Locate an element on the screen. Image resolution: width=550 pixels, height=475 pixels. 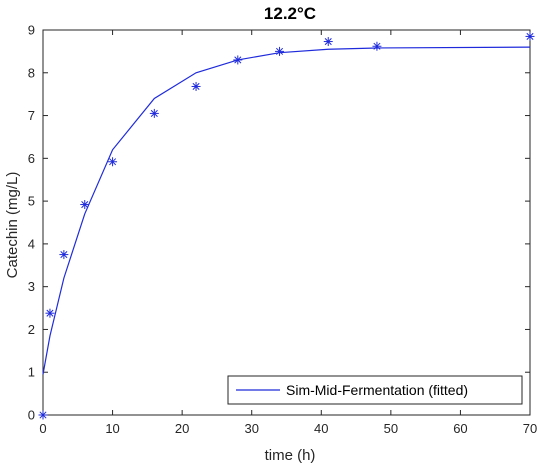
x-tick-label: 0 is located at coordinates (42, 428).